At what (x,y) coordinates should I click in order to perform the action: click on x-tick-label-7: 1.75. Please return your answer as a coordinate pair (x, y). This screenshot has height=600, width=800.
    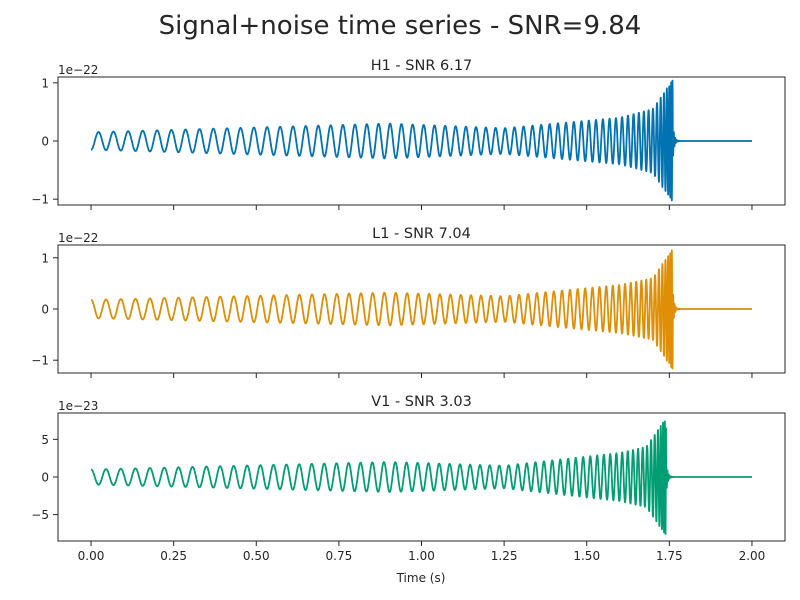
    Looking at the image, I should click on (669, 556).